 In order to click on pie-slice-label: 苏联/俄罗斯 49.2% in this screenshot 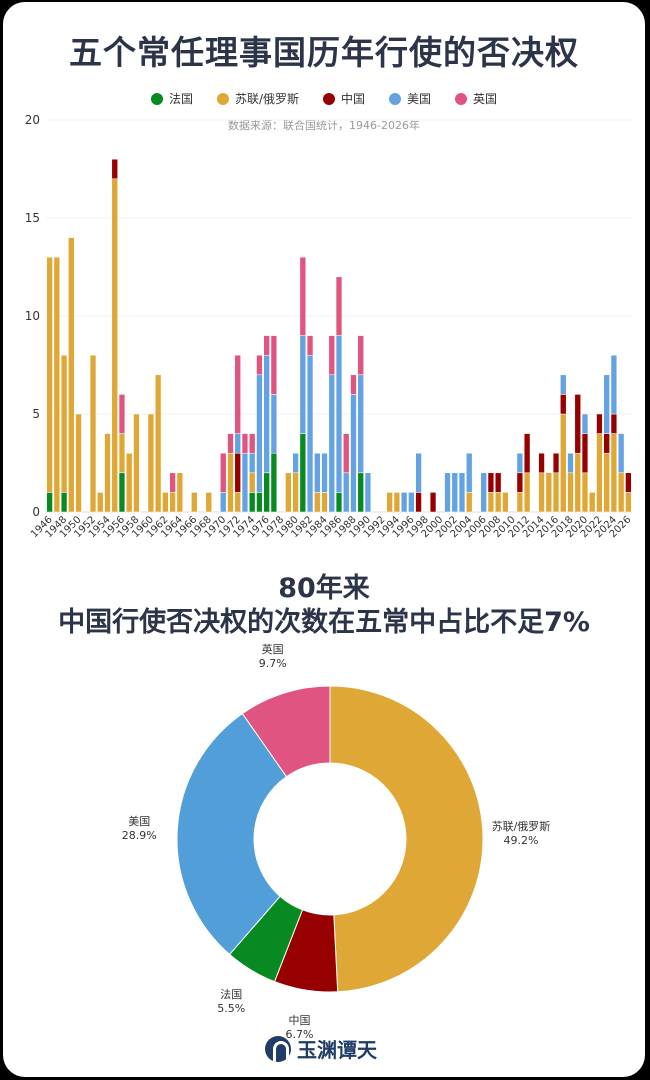, I will do `click(521, 834)`.